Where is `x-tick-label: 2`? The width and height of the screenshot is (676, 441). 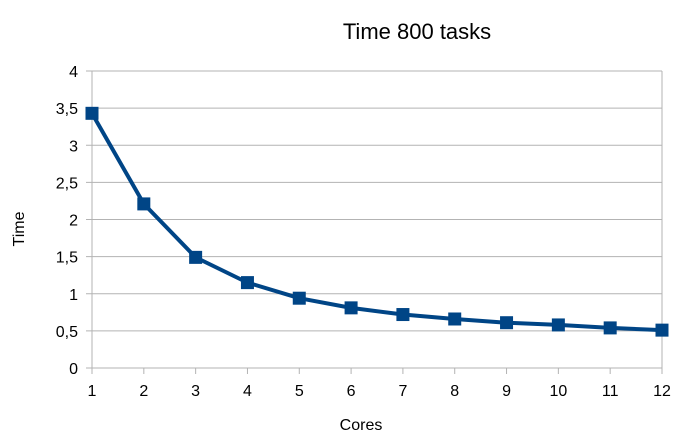 x-tick-label: 2 is located at coordinates (143, 391).